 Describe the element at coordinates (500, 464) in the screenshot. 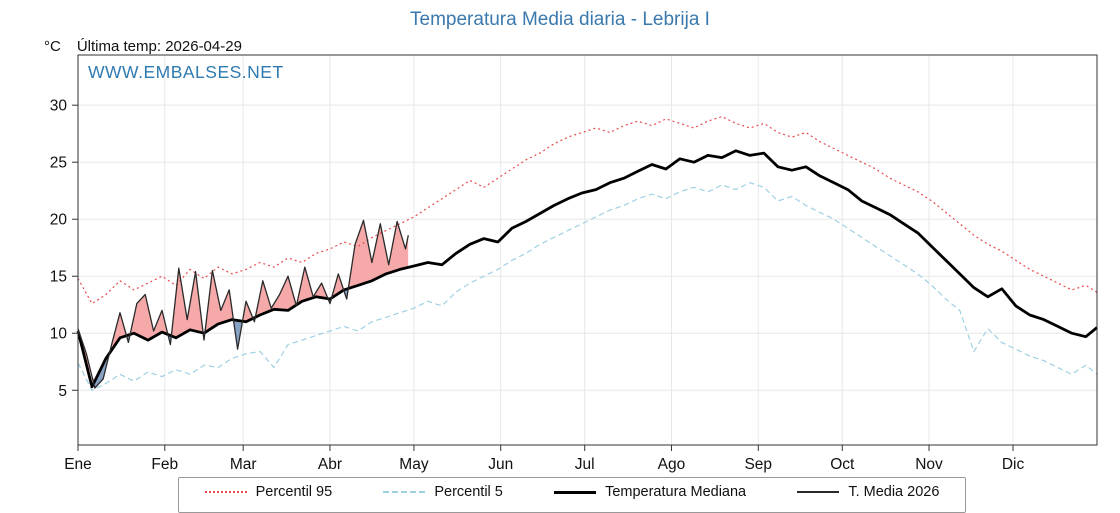

I see `svg-text: Jun` at that location.